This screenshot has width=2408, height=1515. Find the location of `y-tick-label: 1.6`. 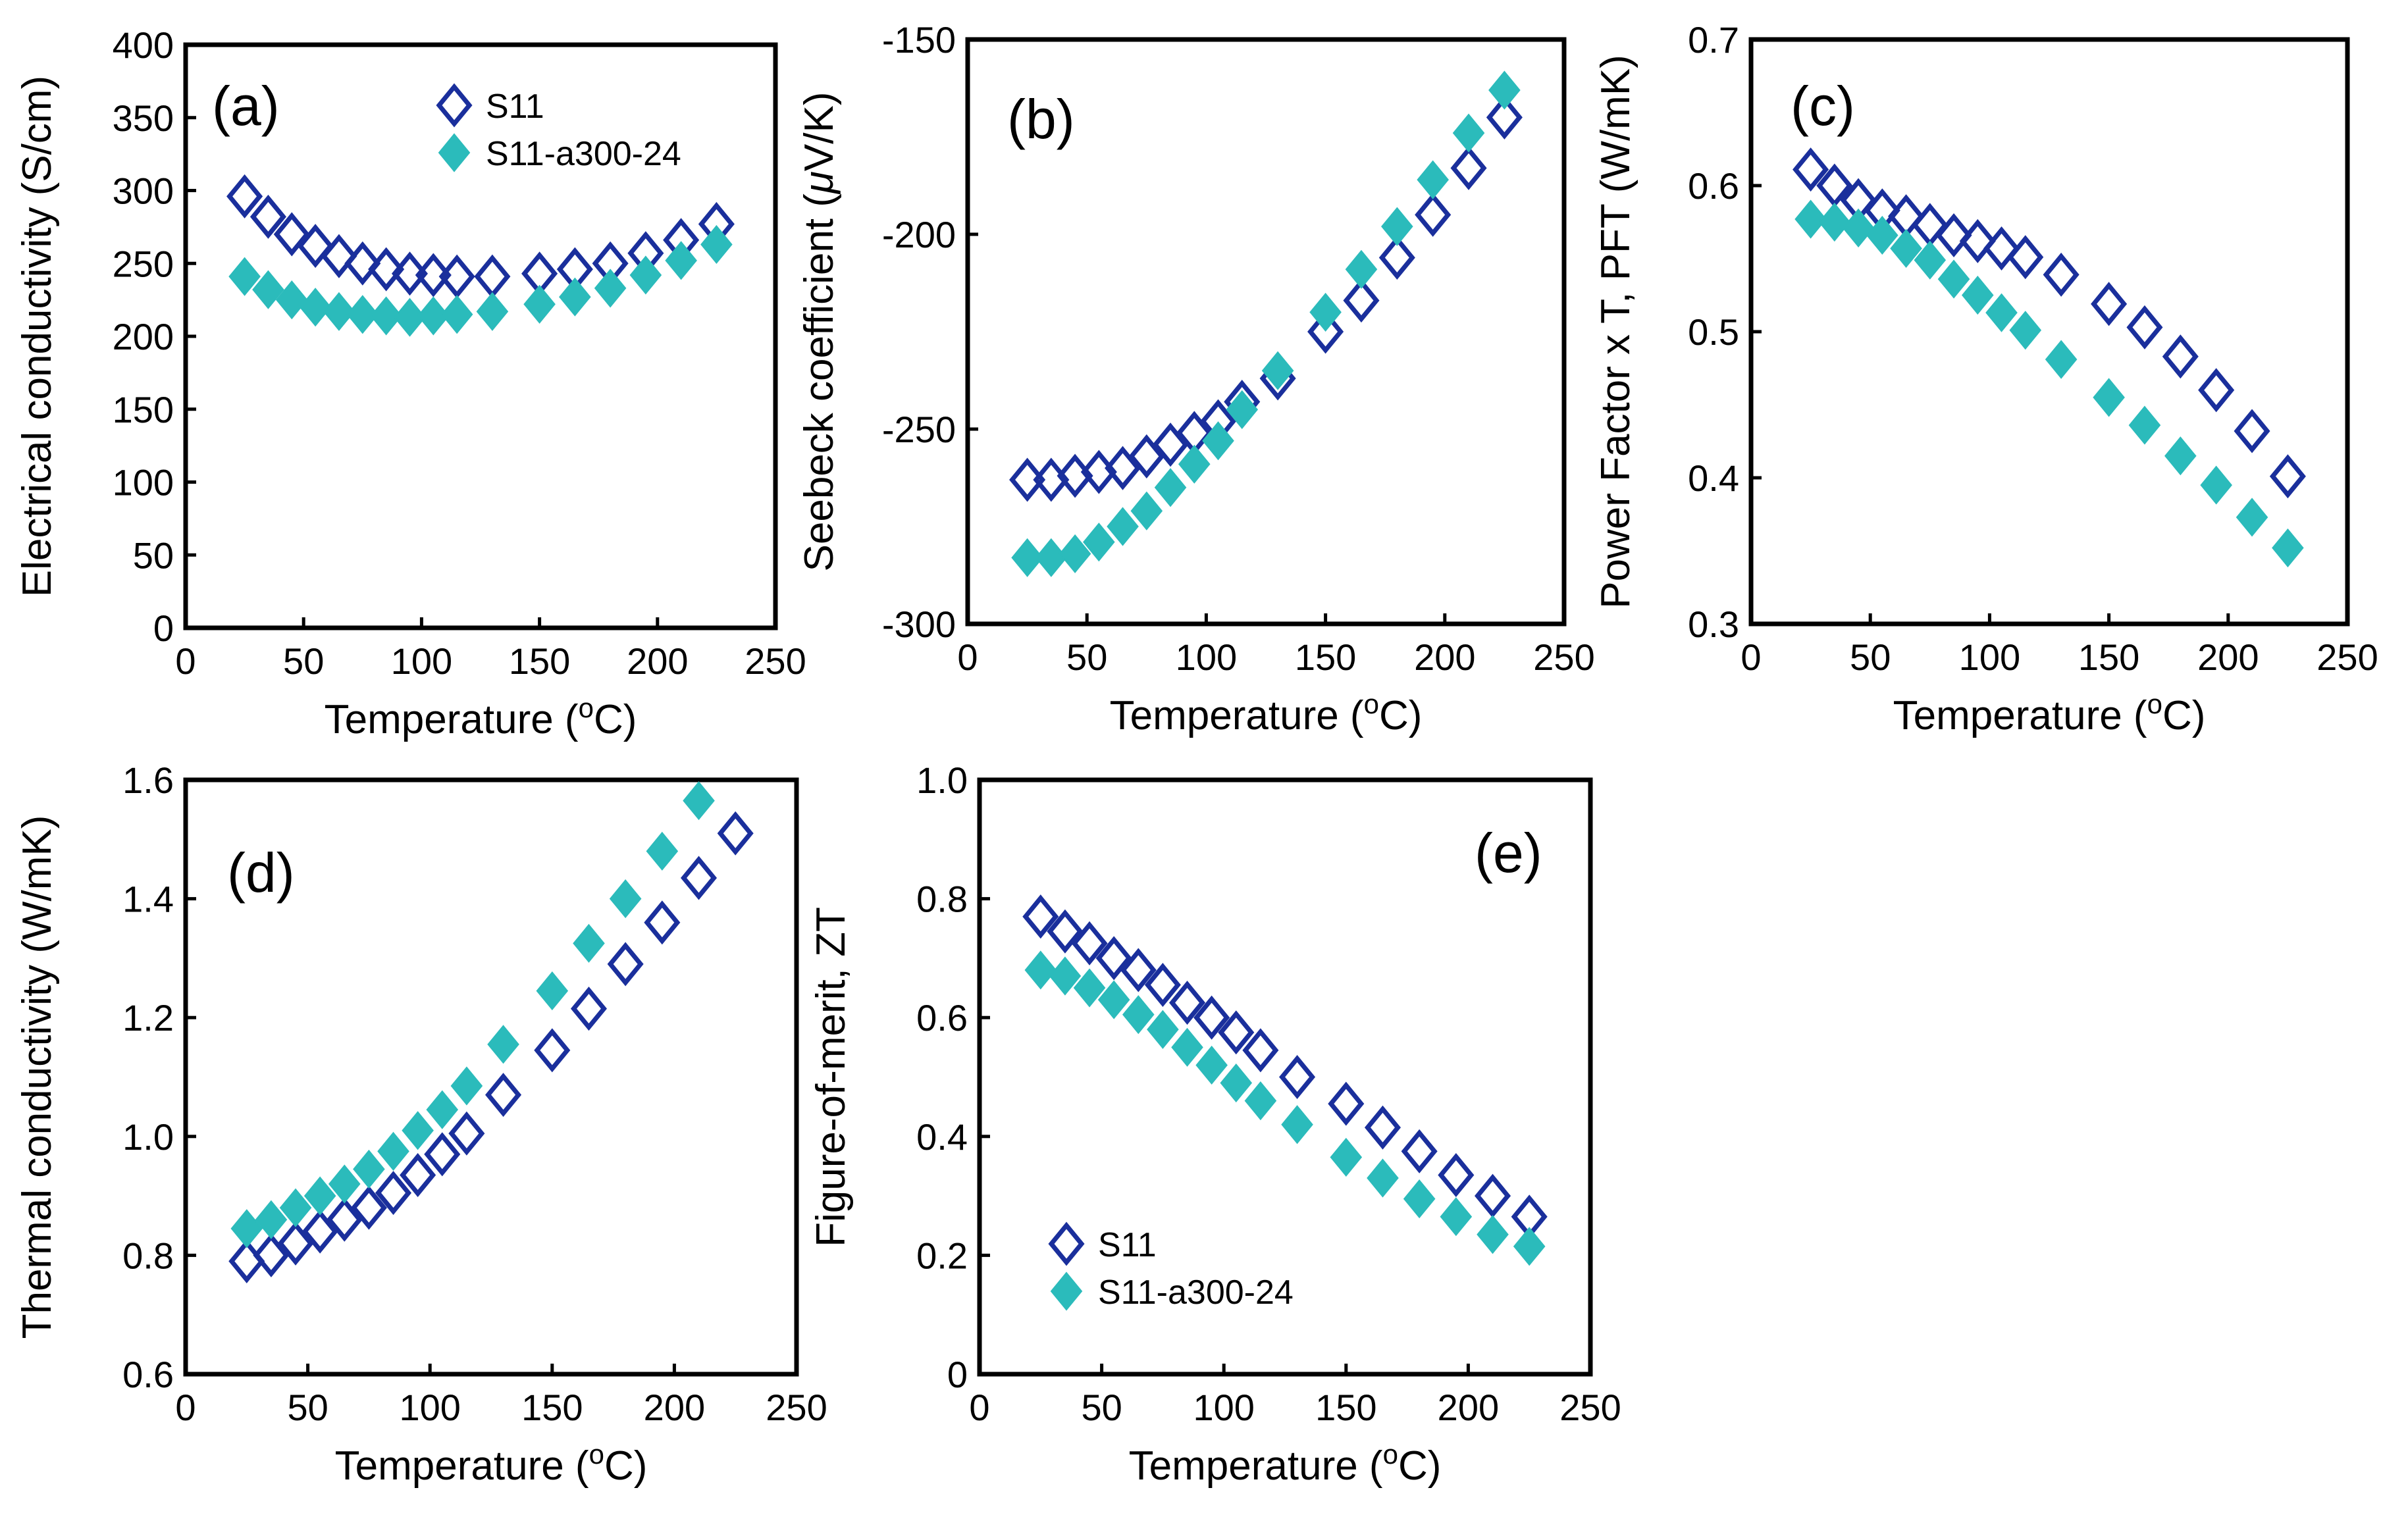

y-tick-label: 1.6 is located at coordinates (148, 780).